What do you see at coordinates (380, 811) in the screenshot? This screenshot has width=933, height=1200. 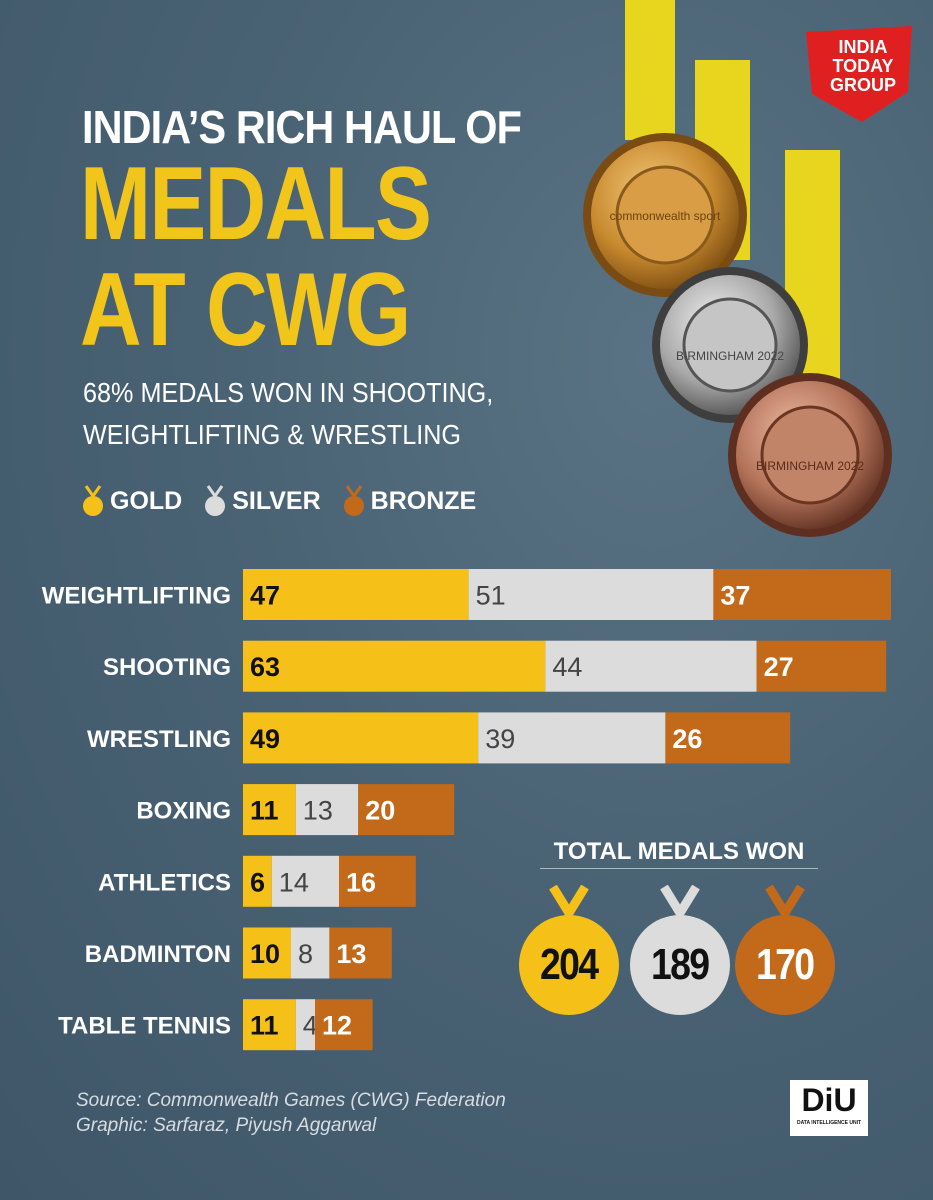 I see `bar-value-bronze: 20` at bounding box center [380, 811].